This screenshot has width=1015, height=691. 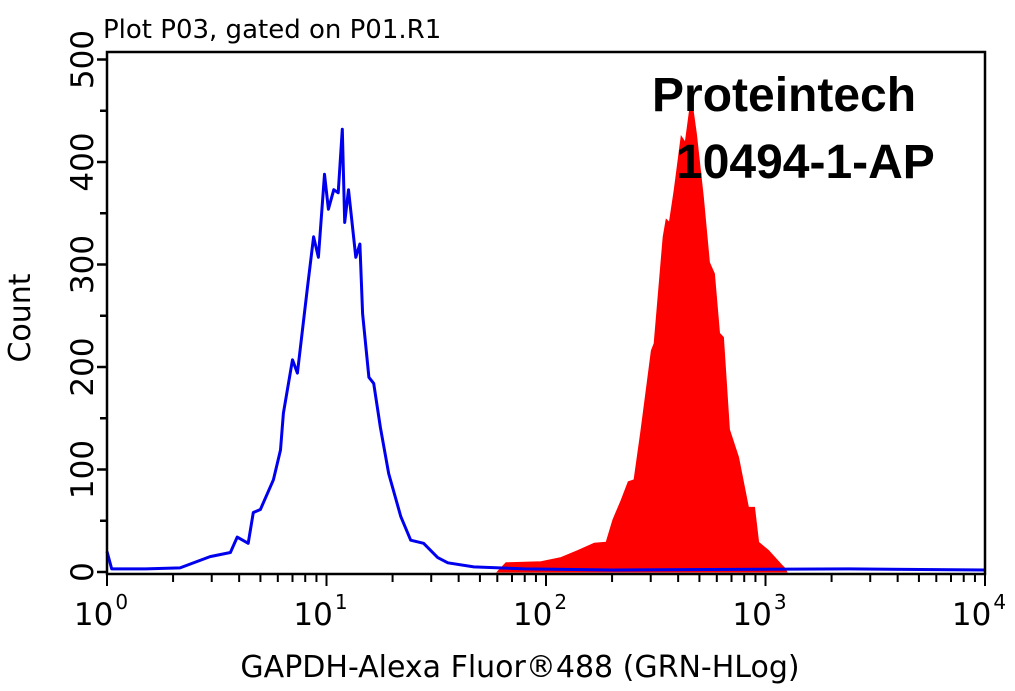 What do you see at coordinates (121, 602) in the screenshot?
I see `x-tick-exponent: 0` at bounding box center [121, 602].